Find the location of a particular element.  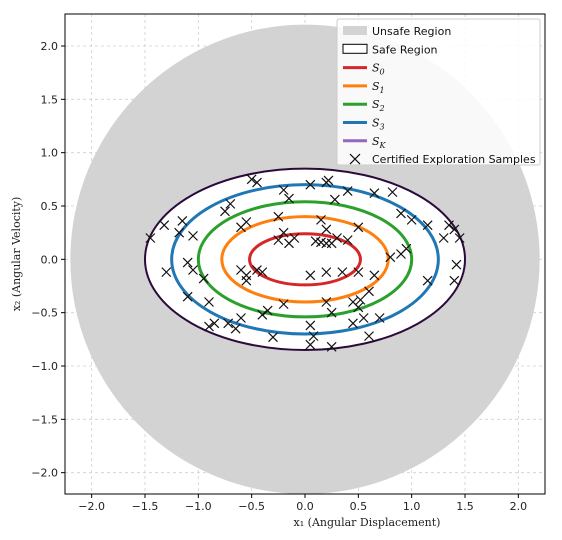

y-tick-label: 2.0 is located at coordinates (50, 46).